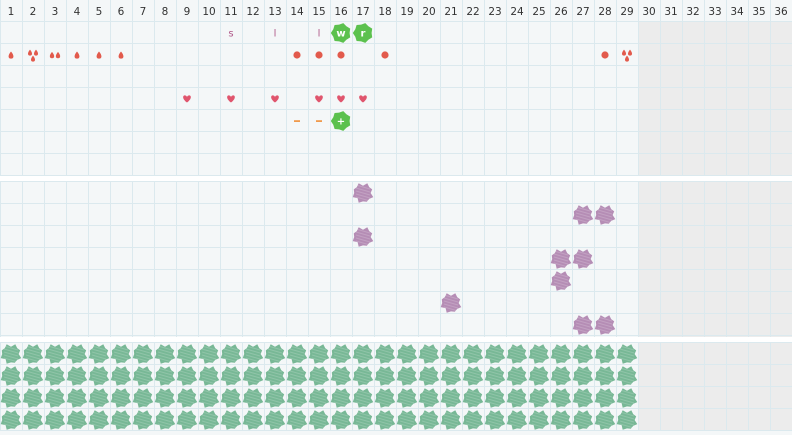  I want to click on day-column-label: 18, so click(384, 12).